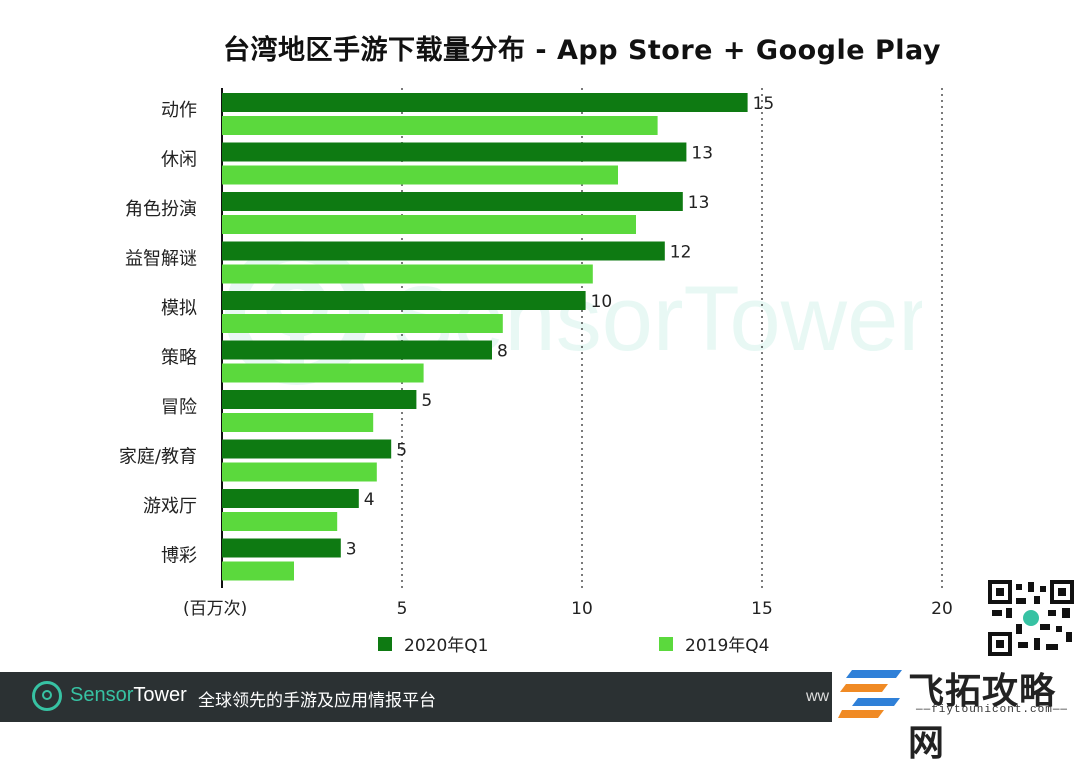 This screenshot has height=766, width=1080. Describe the element at coordinates (179, 308) in the screenshot. I see `category-label: 模拟` at that location.